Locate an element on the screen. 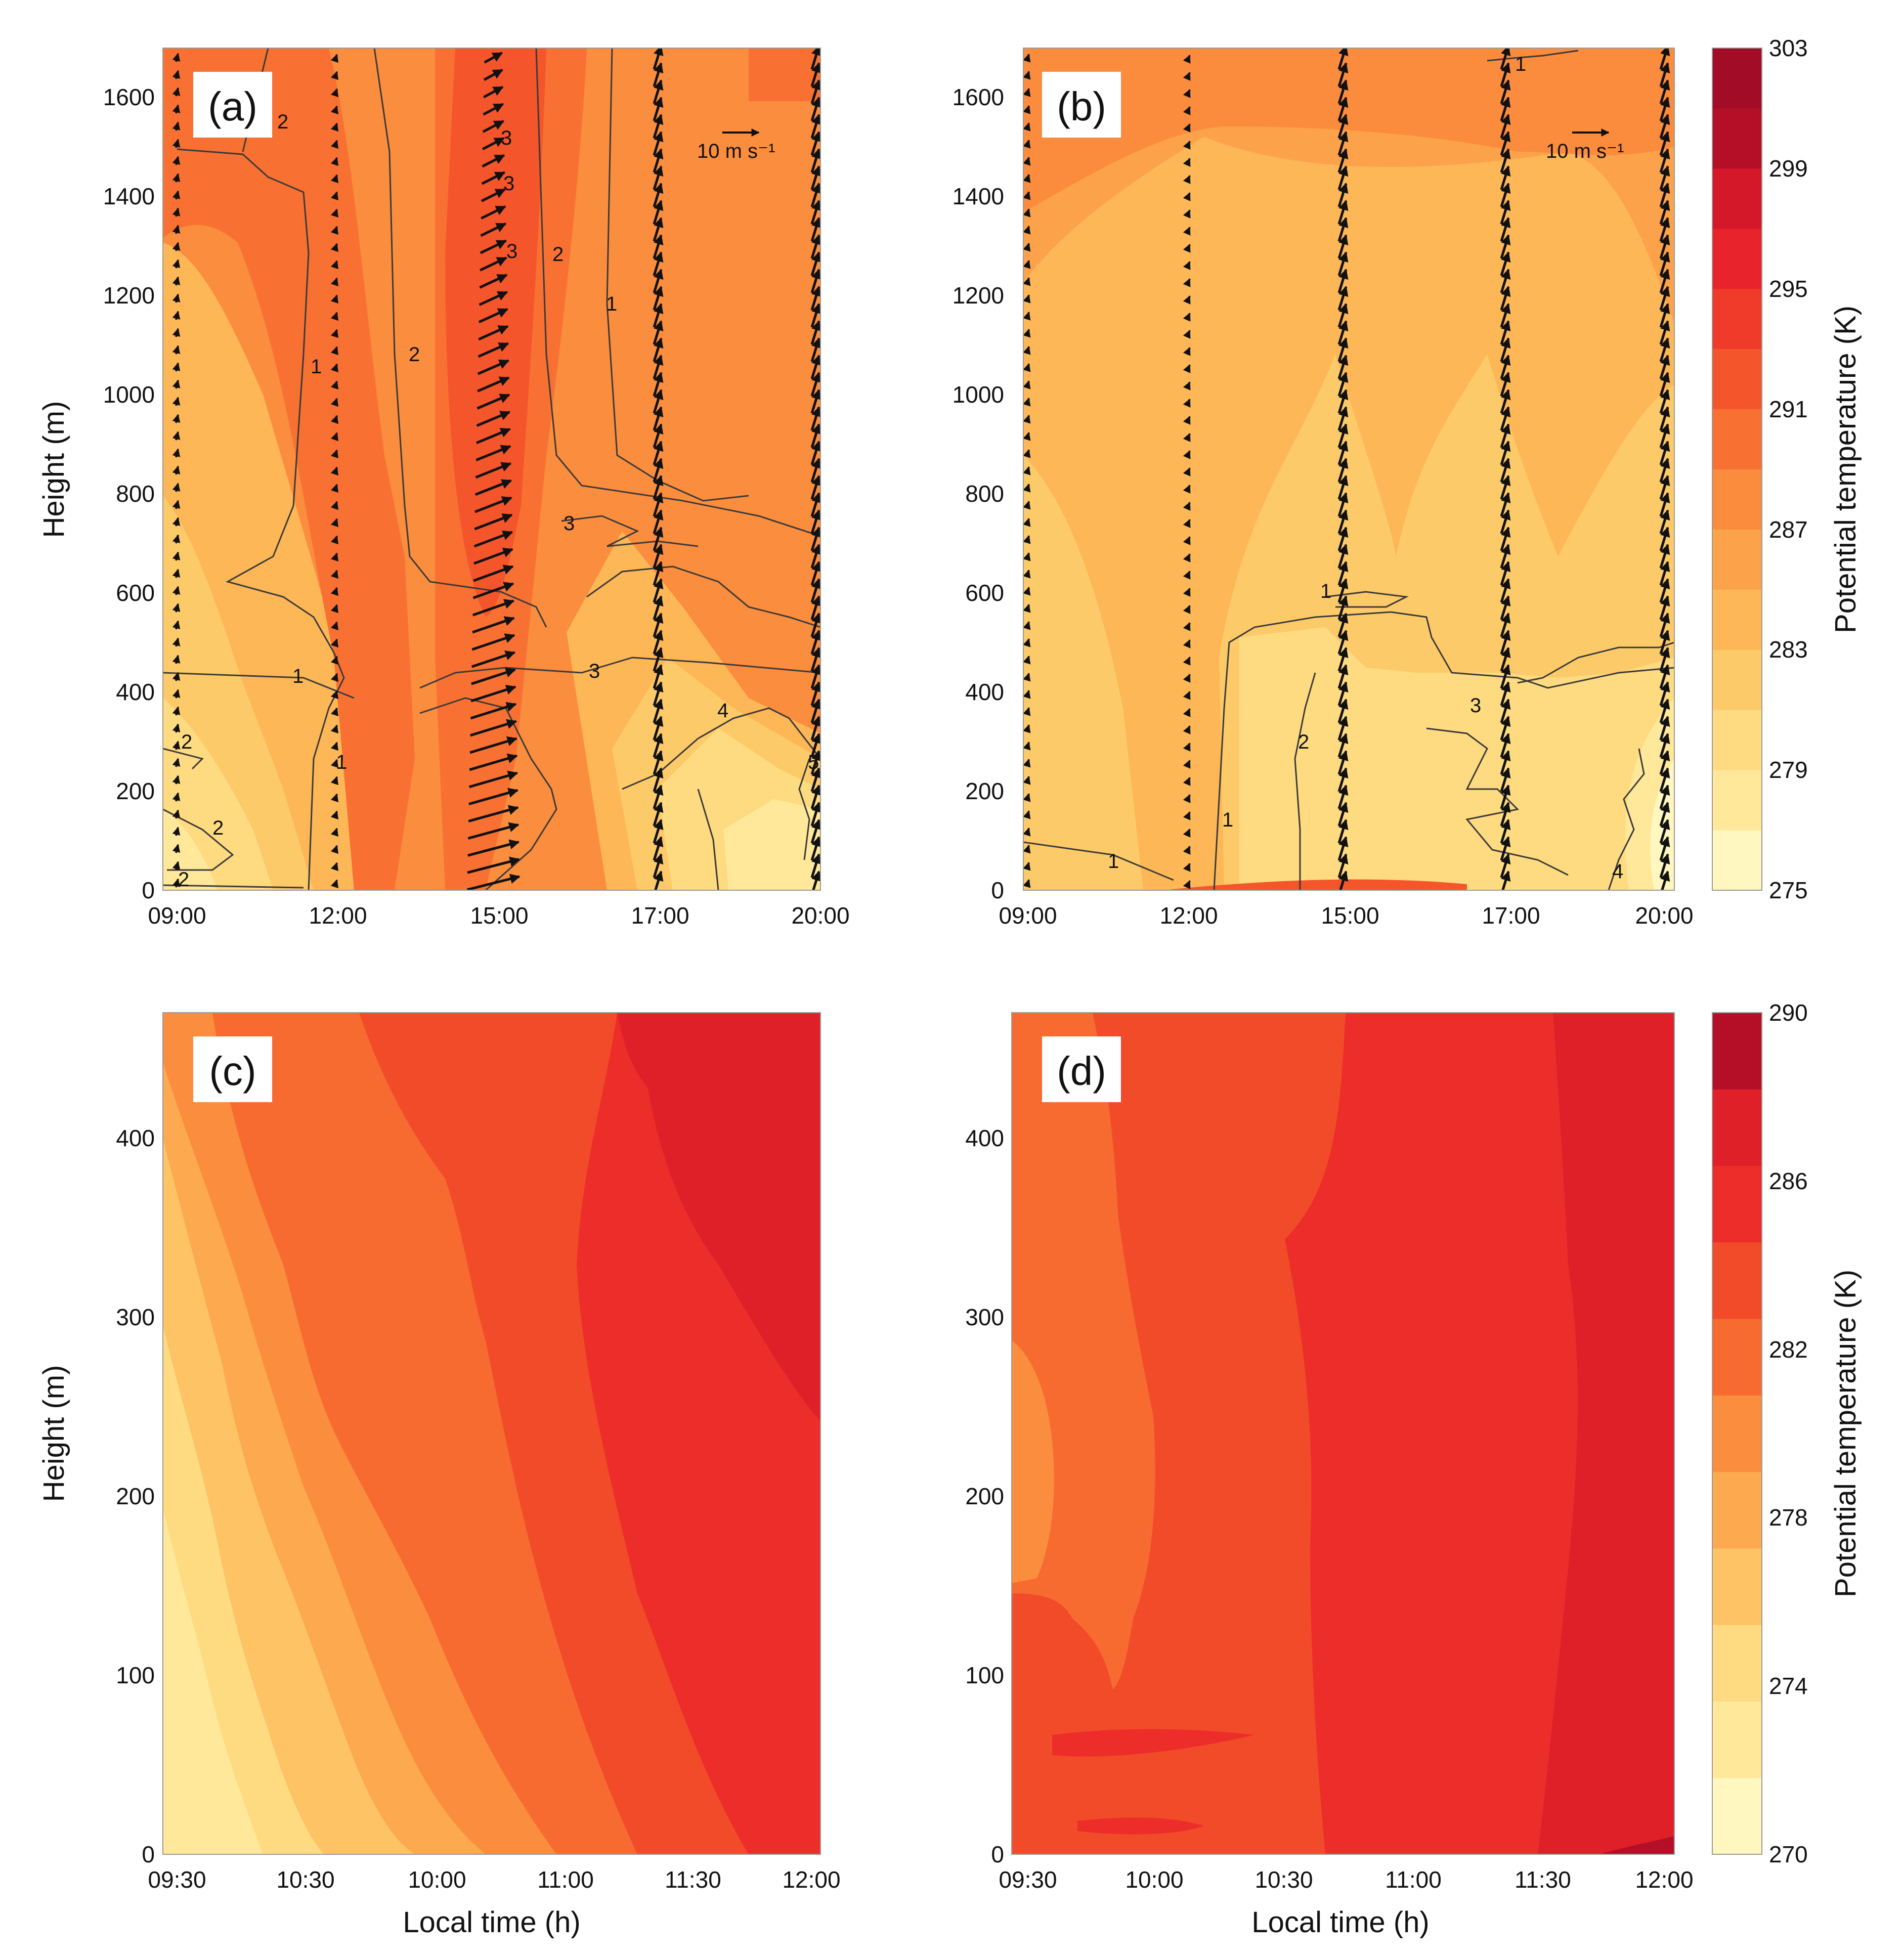 Image resolution: width=1904 pixels, height=1958 pixels. panel-b-y-tick: 400 is located at coordinates (985, 692).